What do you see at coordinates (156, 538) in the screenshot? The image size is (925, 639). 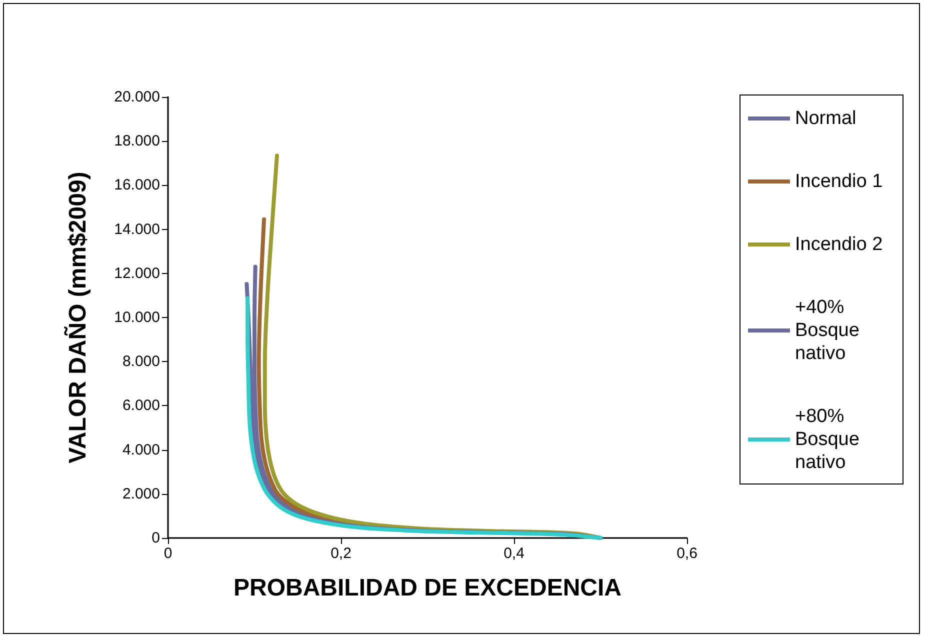 I see `y-tick-label: 0` at bounding box center [156, 538].